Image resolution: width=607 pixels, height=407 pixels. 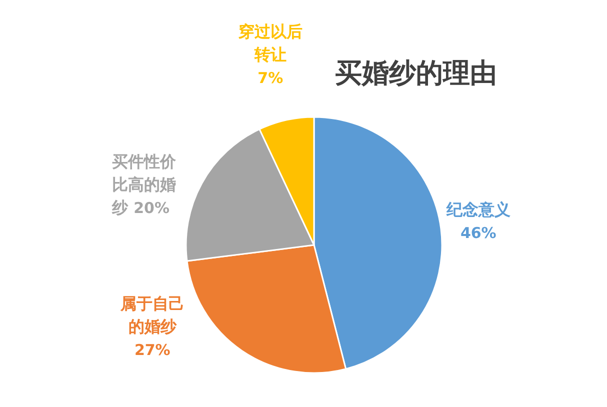 I want to click on slice-label: 穿过以后转让, so click(x=270, y=43).